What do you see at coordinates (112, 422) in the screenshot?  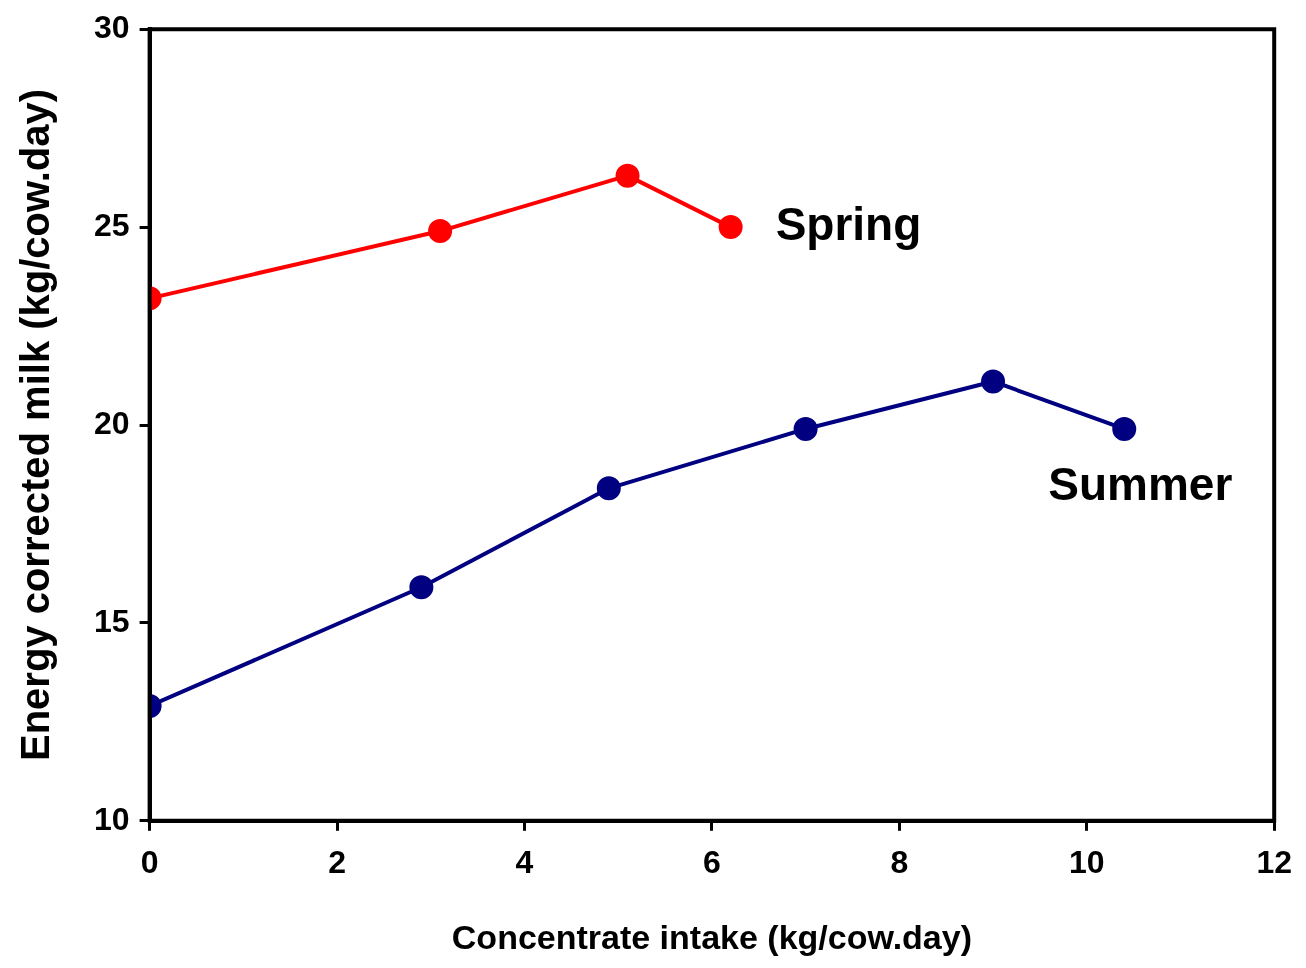 I see `y-tick-label: 20` at bounding box center [112, 422].